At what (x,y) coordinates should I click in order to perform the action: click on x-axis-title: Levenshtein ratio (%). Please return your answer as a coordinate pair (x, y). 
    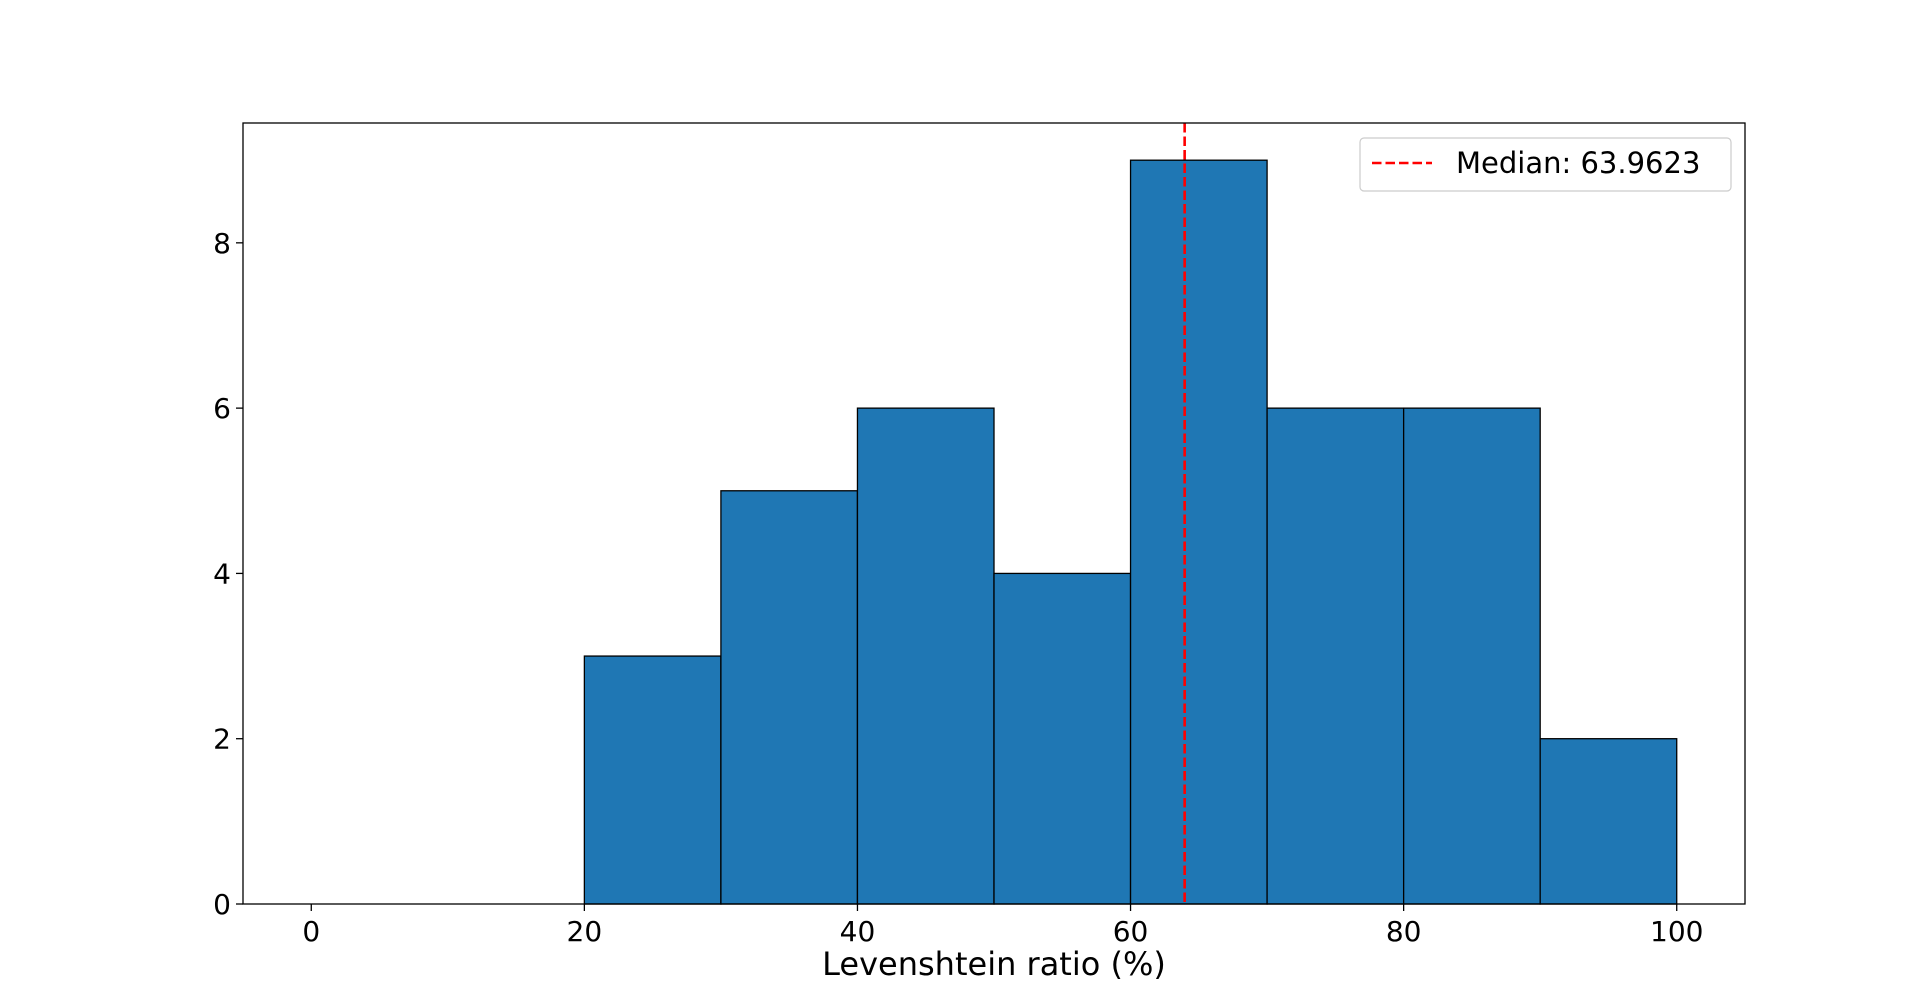
    Looking at the image, I should click on (994, 964).